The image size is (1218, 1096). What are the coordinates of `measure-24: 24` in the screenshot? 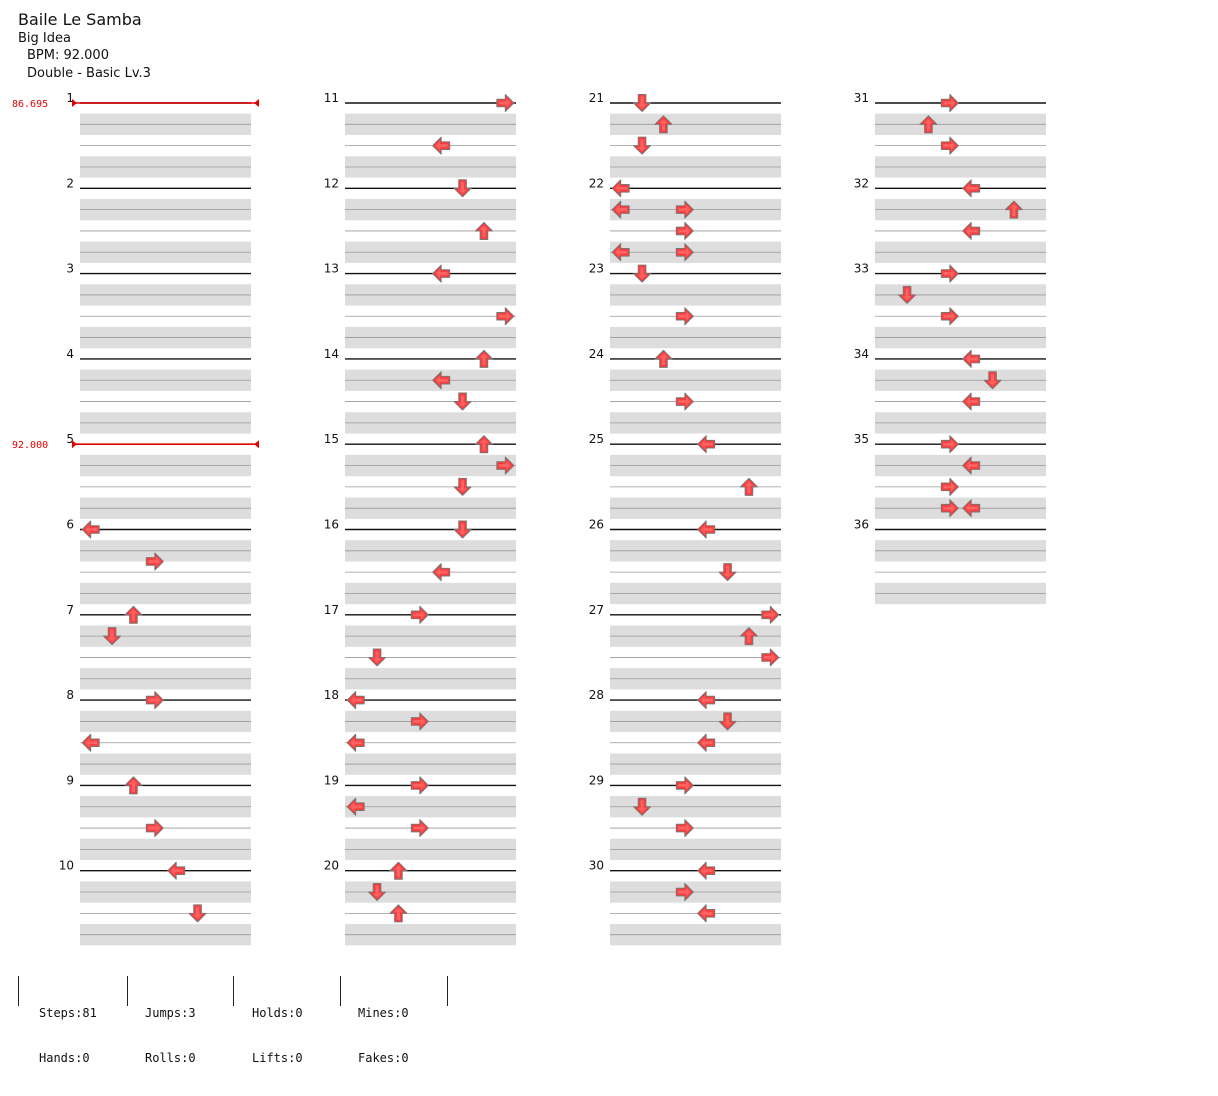 It's located at (685, 390).